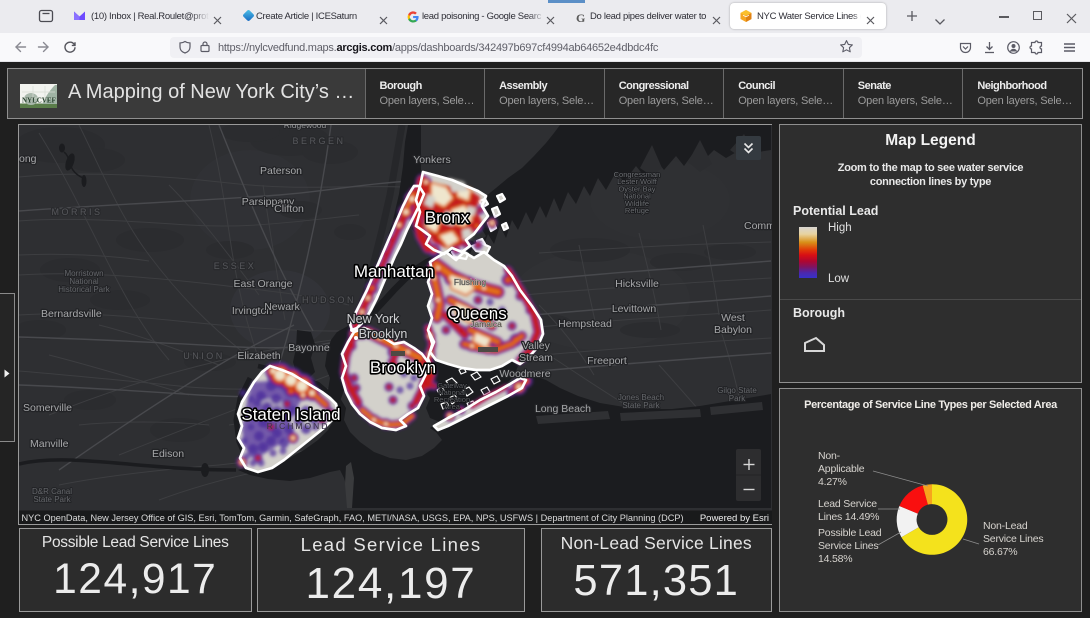 The height and width of the screenshot is (618, 1090). What do you see at coordinates (585, 324) in the screenshot?
I see `svg-text: Hempstead` at bounding box center [585, 324].